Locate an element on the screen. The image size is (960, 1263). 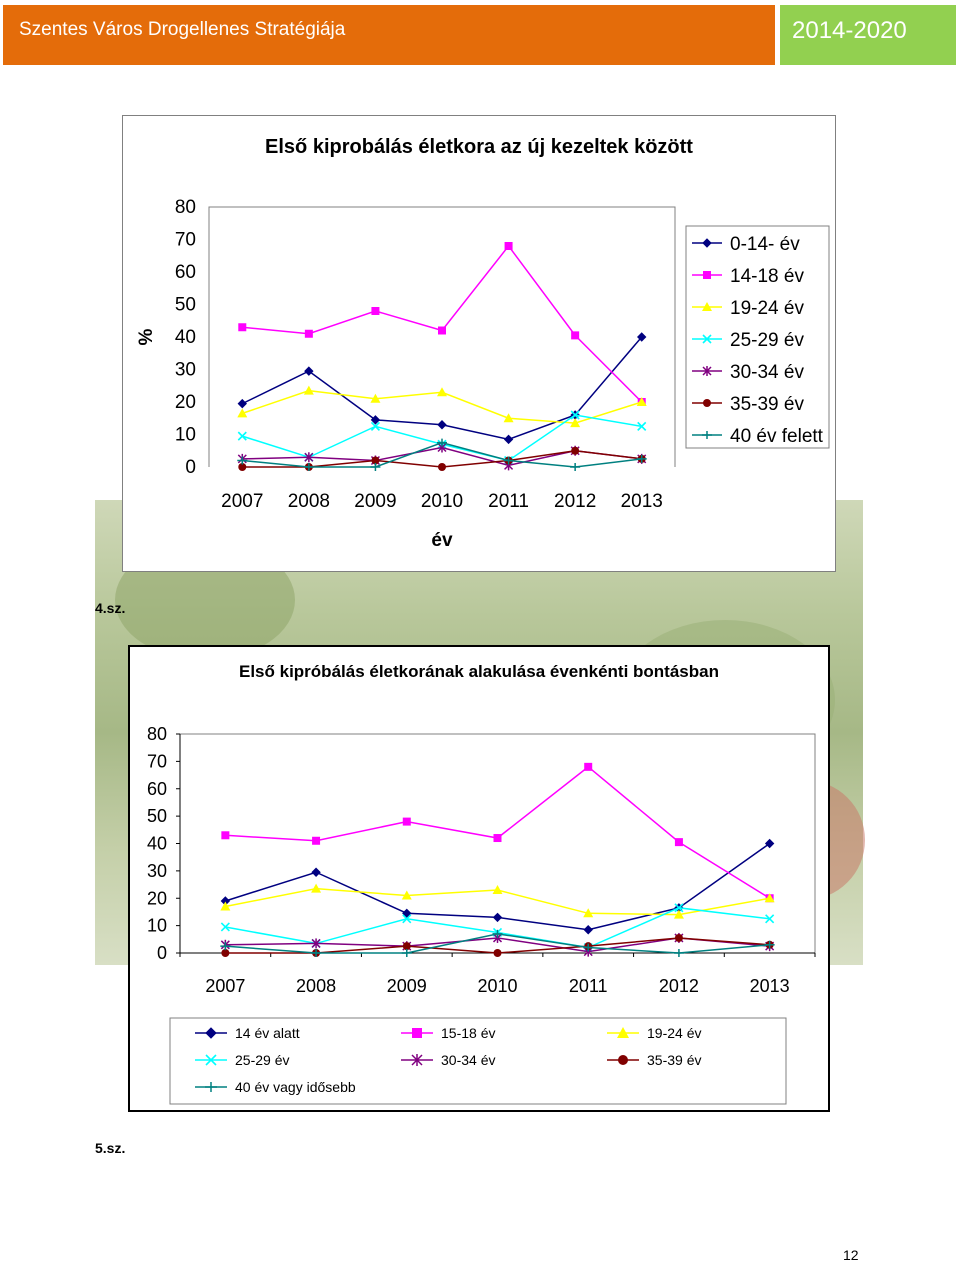
chart-1-legend-label: 19-24 év is located at coordinates (767, 308).